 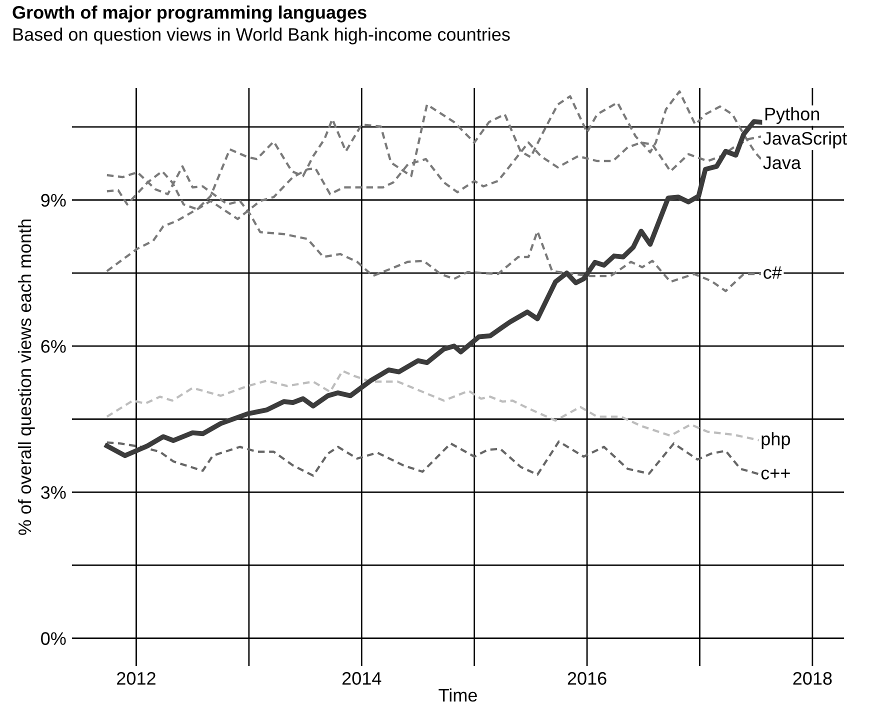 What do you see at coordinates (775, 474) in the screenshot?
I see `series-label: c++` at bounding box center [775, 474].